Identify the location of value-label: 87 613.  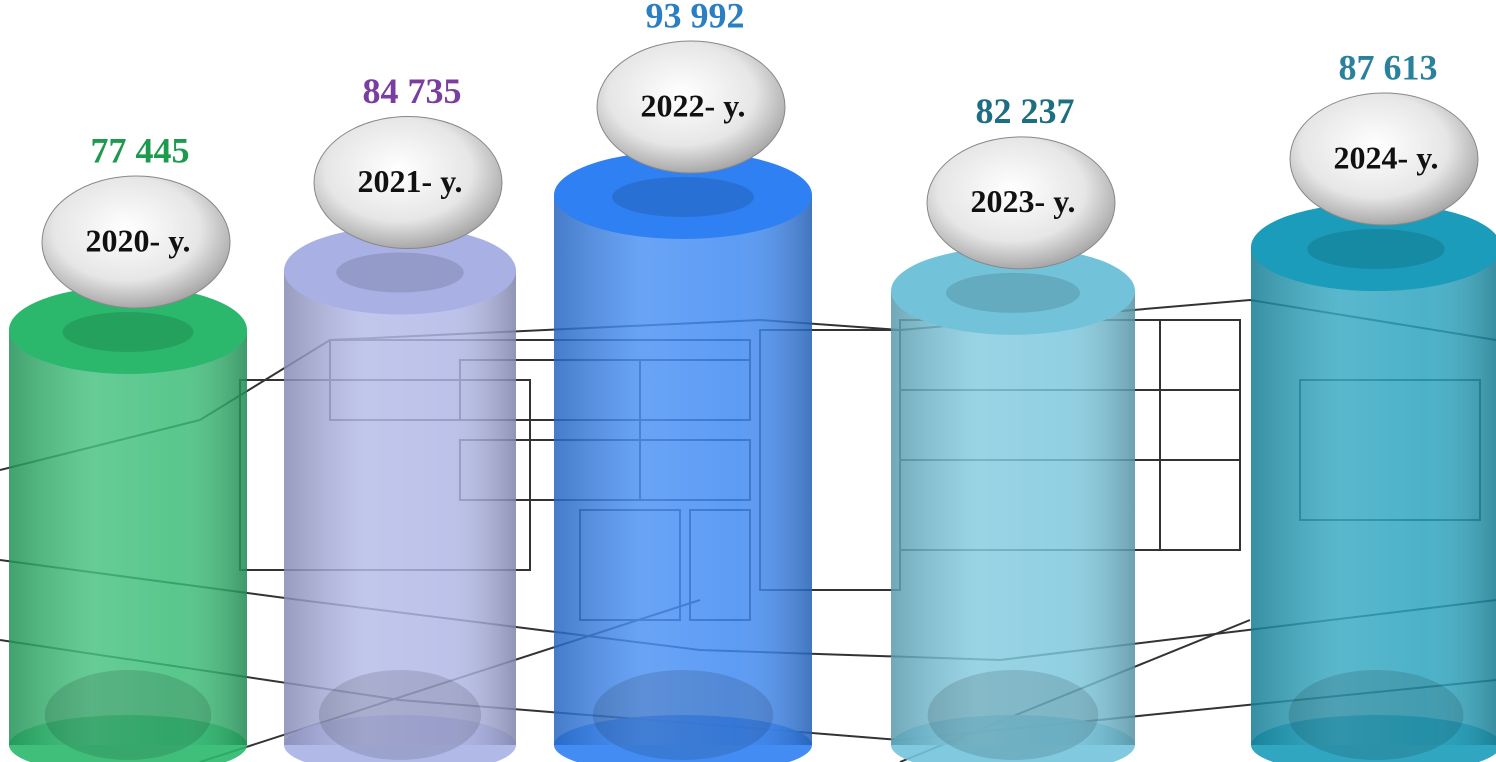
(1388, 67).